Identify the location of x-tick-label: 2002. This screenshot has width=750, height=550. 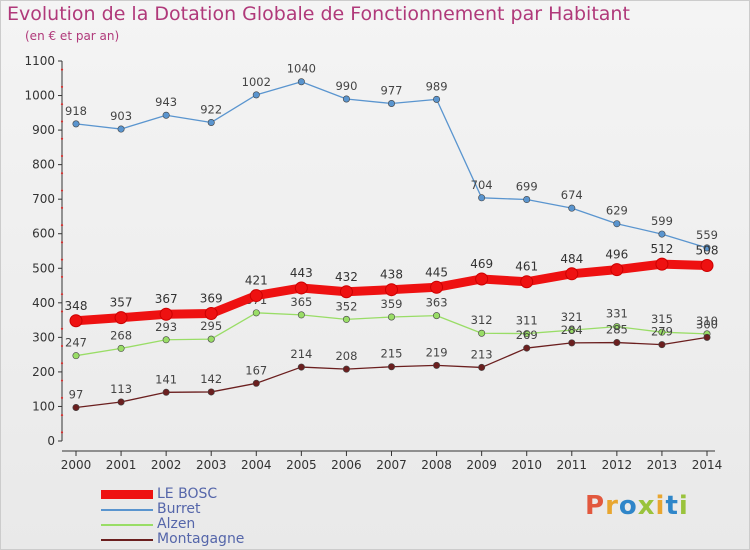
(166, 465).